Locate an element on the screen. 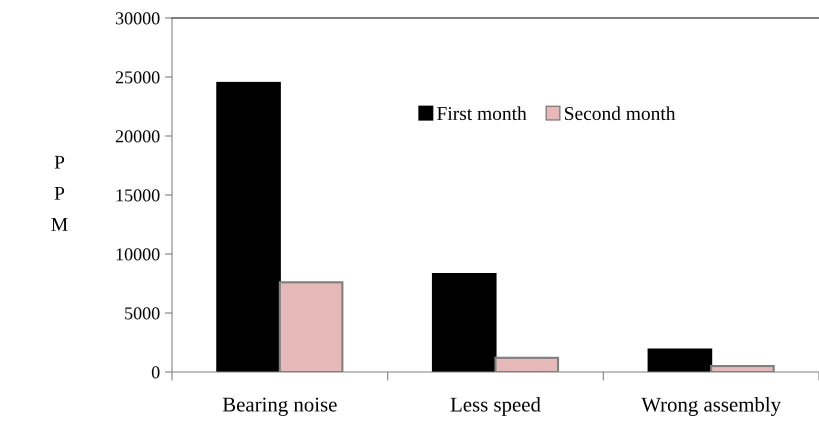 This screenshot has height=423, width=819. y-tick-label: 5000 is located at coordinates (142, 313).